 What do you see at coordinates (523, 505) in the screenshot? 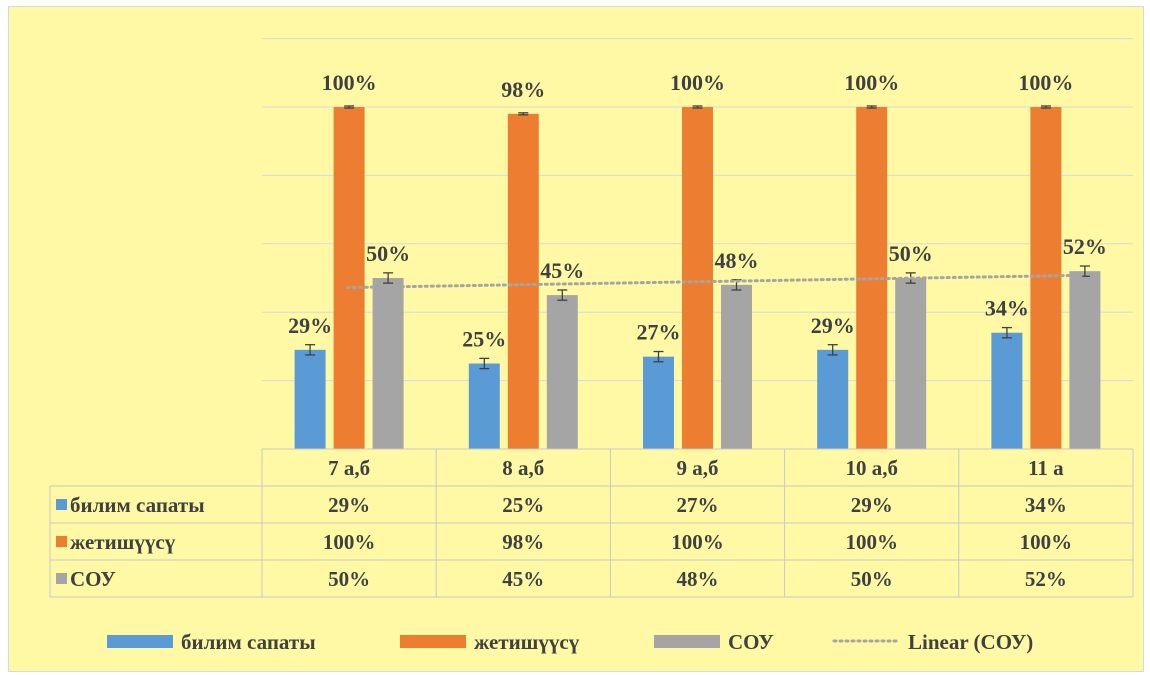
I see `table-cell: 25%` at bounding box center [523, 505].